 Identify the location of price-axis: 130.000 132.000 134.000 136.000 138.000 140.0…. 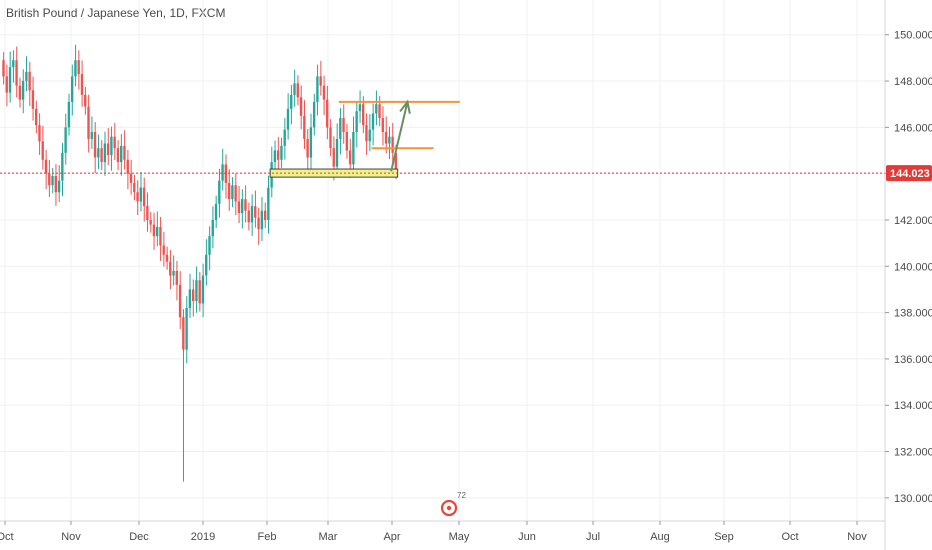
(908, 267).